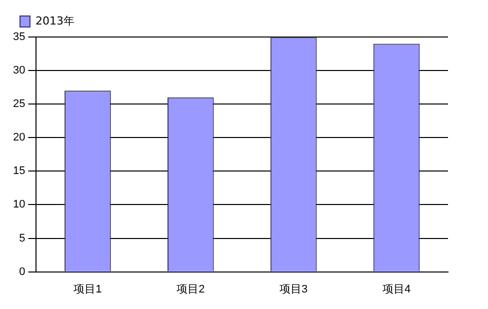 The width and height of the screenshot is (488, 309). What do you see at coordinates (294, 289) in the screenshot?
I see `x-tick-label: 项目3` at bounding box center [294, 289].